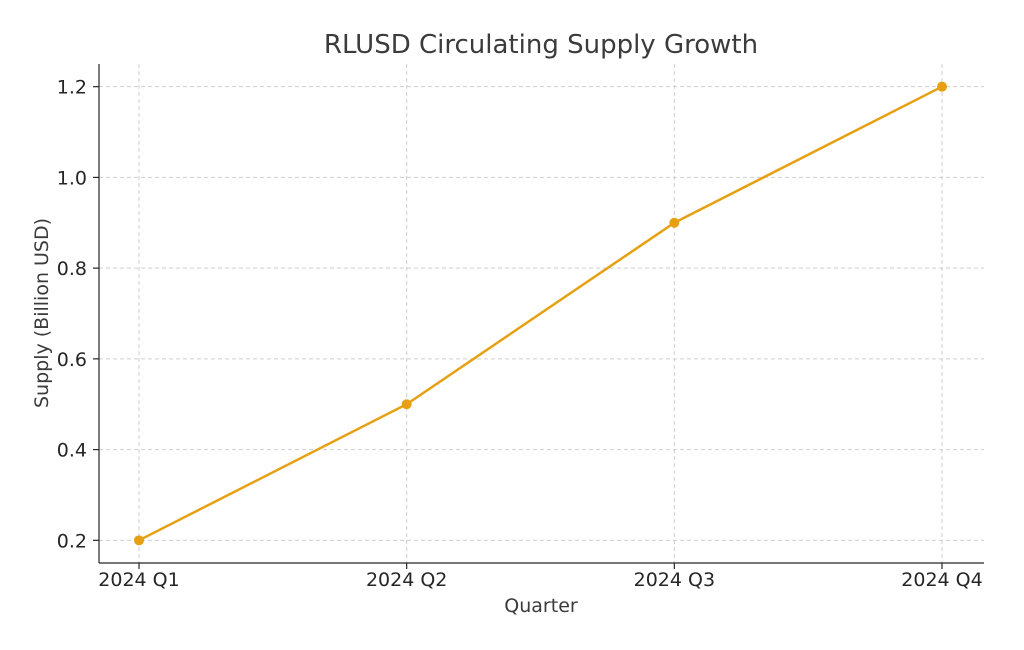  What do you see at coordinates (406, 580) in the screenshot?
I see `x-tick-label: 2024 Q2` at bounding box center [406, 580].